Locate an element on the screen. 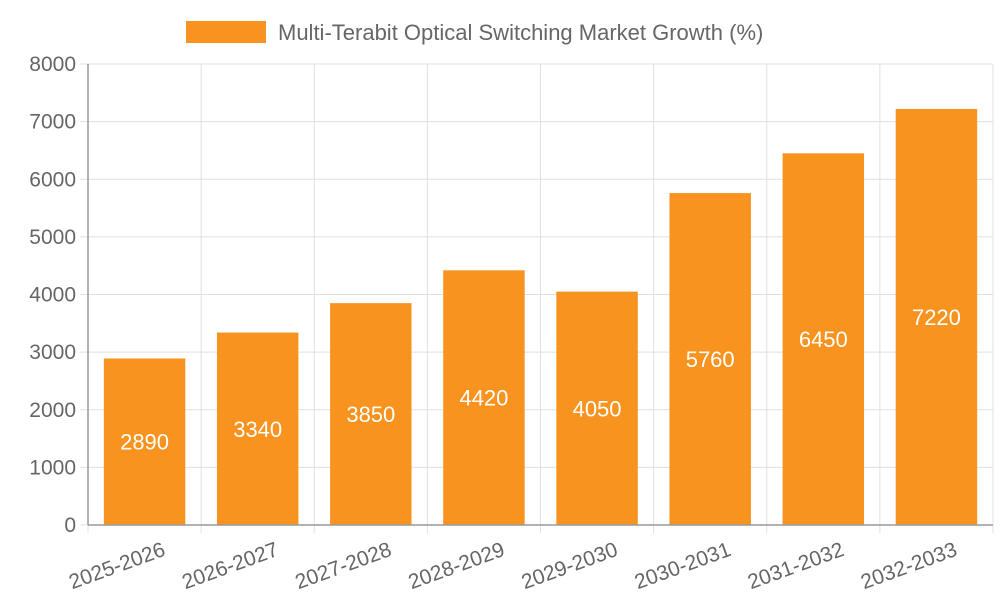  x-tick-label: 2026-2027 is located at coordinates (230, 566).